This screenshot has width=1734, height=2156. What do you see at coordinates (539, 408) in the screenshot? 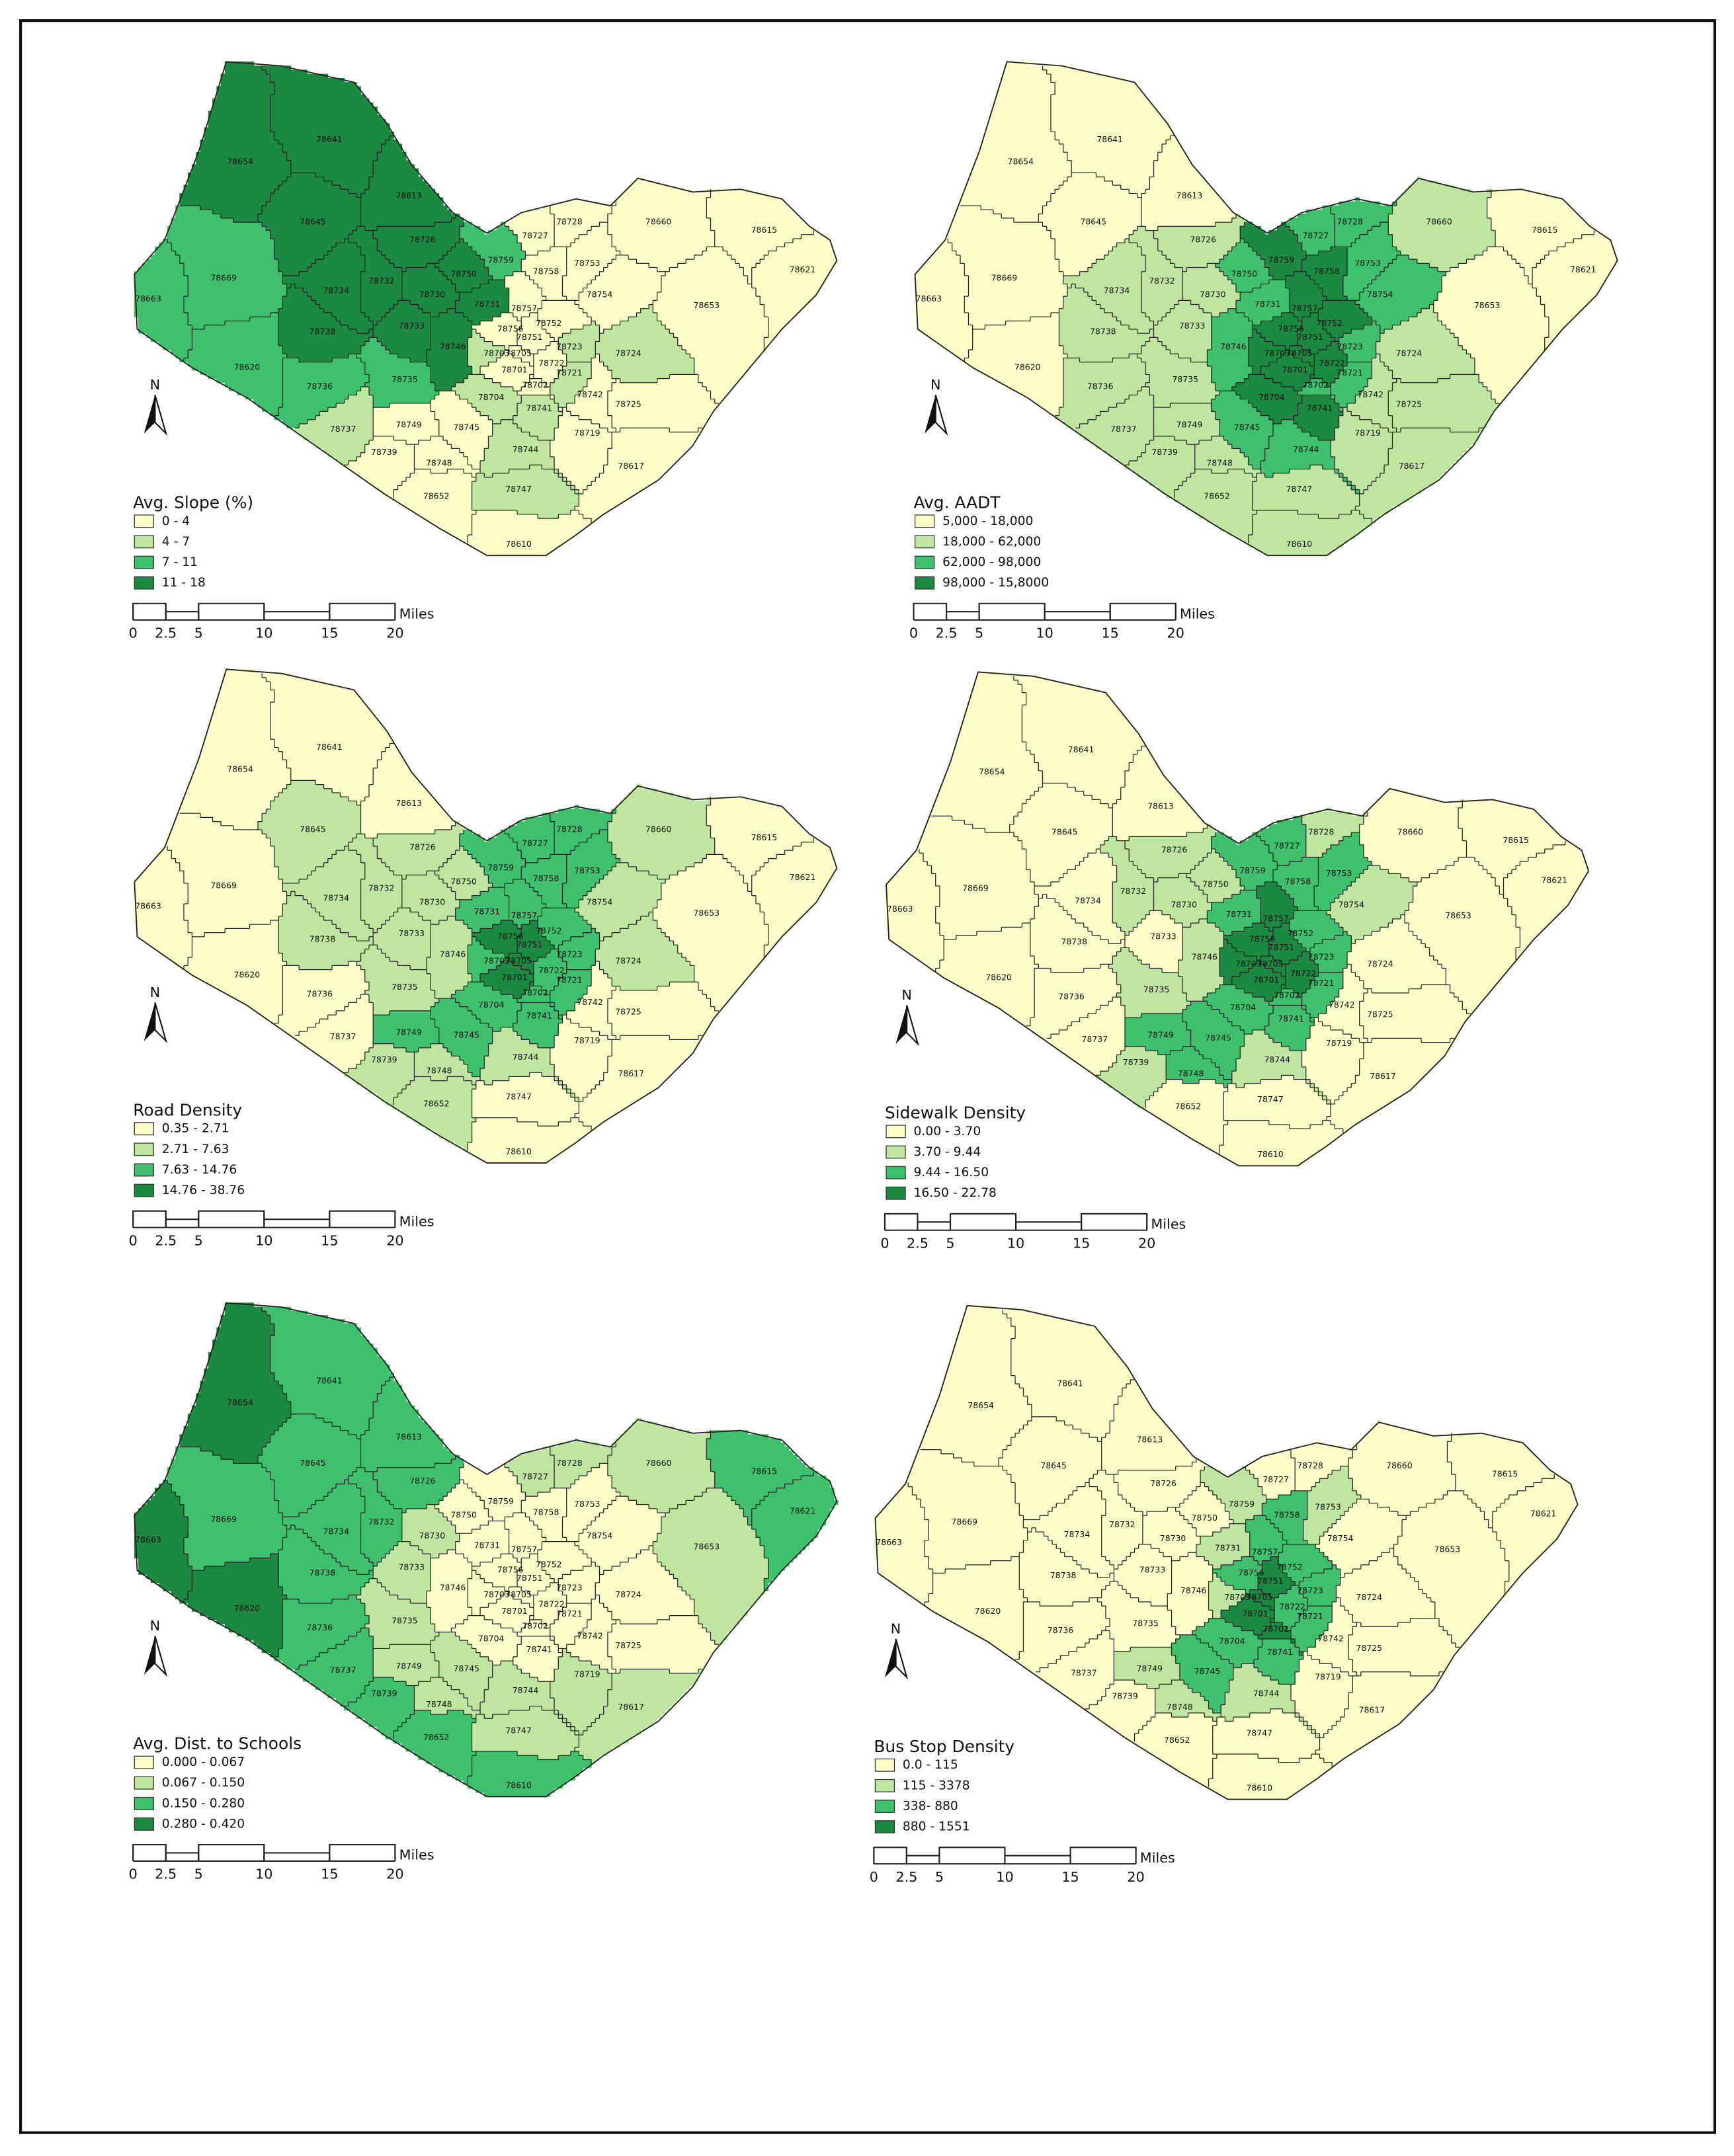
I see `zip-label: 78741` at bounding box center [539, 408].